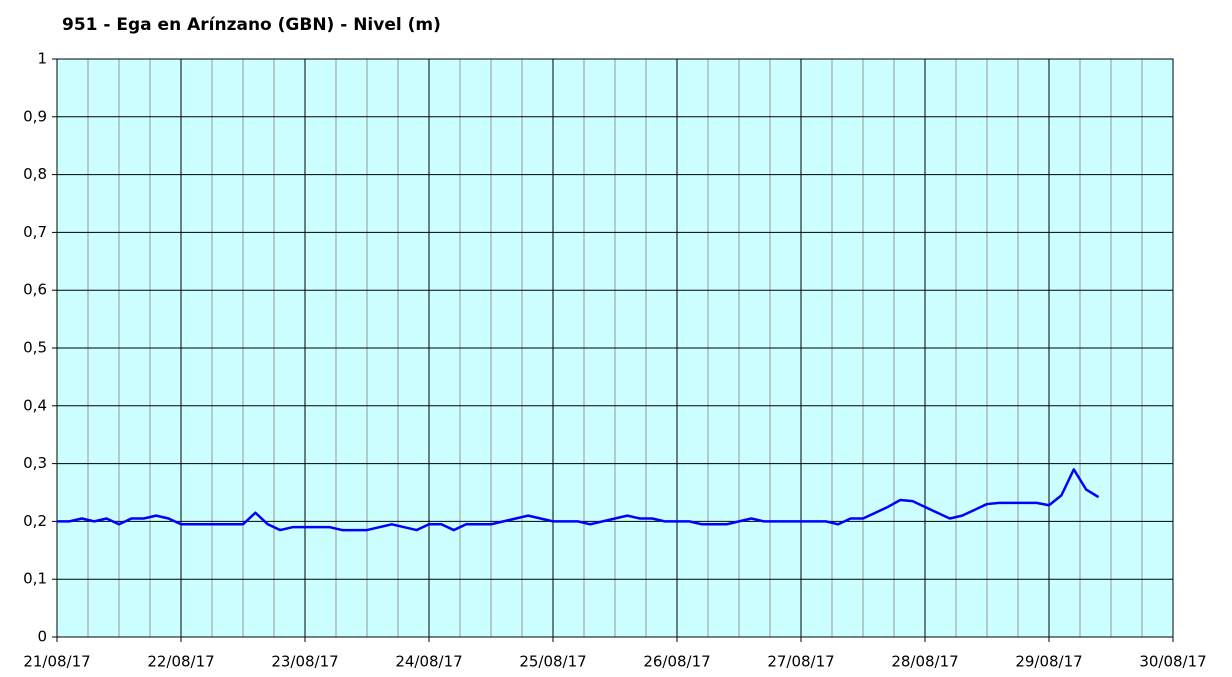 The height and width of the screenshot is (677, 1232). I want to click on x-tick-label: 25/08/17, so click(552, 662).